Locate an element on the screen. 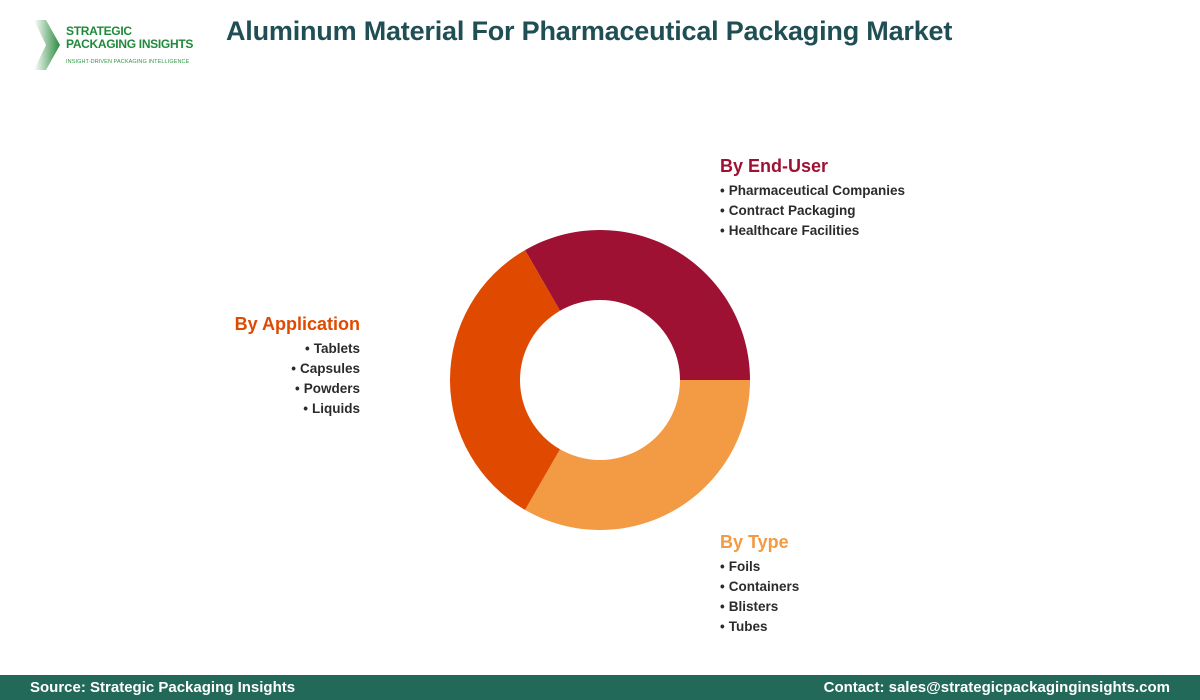 This screenshot has width=1200, height=700. segment-heading: By End-User is located at coordinates (774, 166).